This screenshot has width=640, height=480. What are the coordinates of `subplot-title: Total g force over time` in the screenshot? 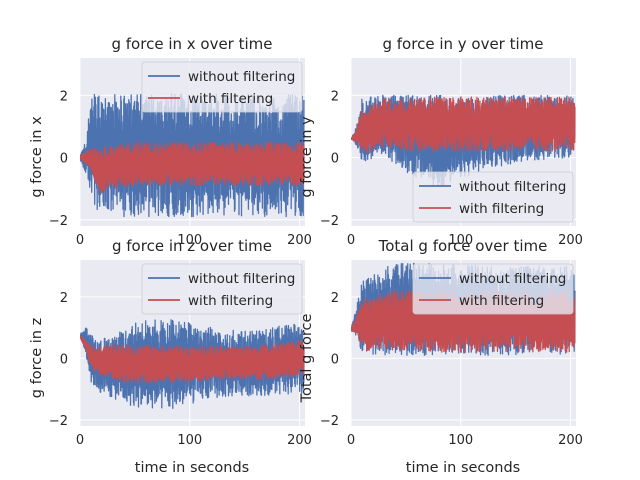 It's located at (463, 246).